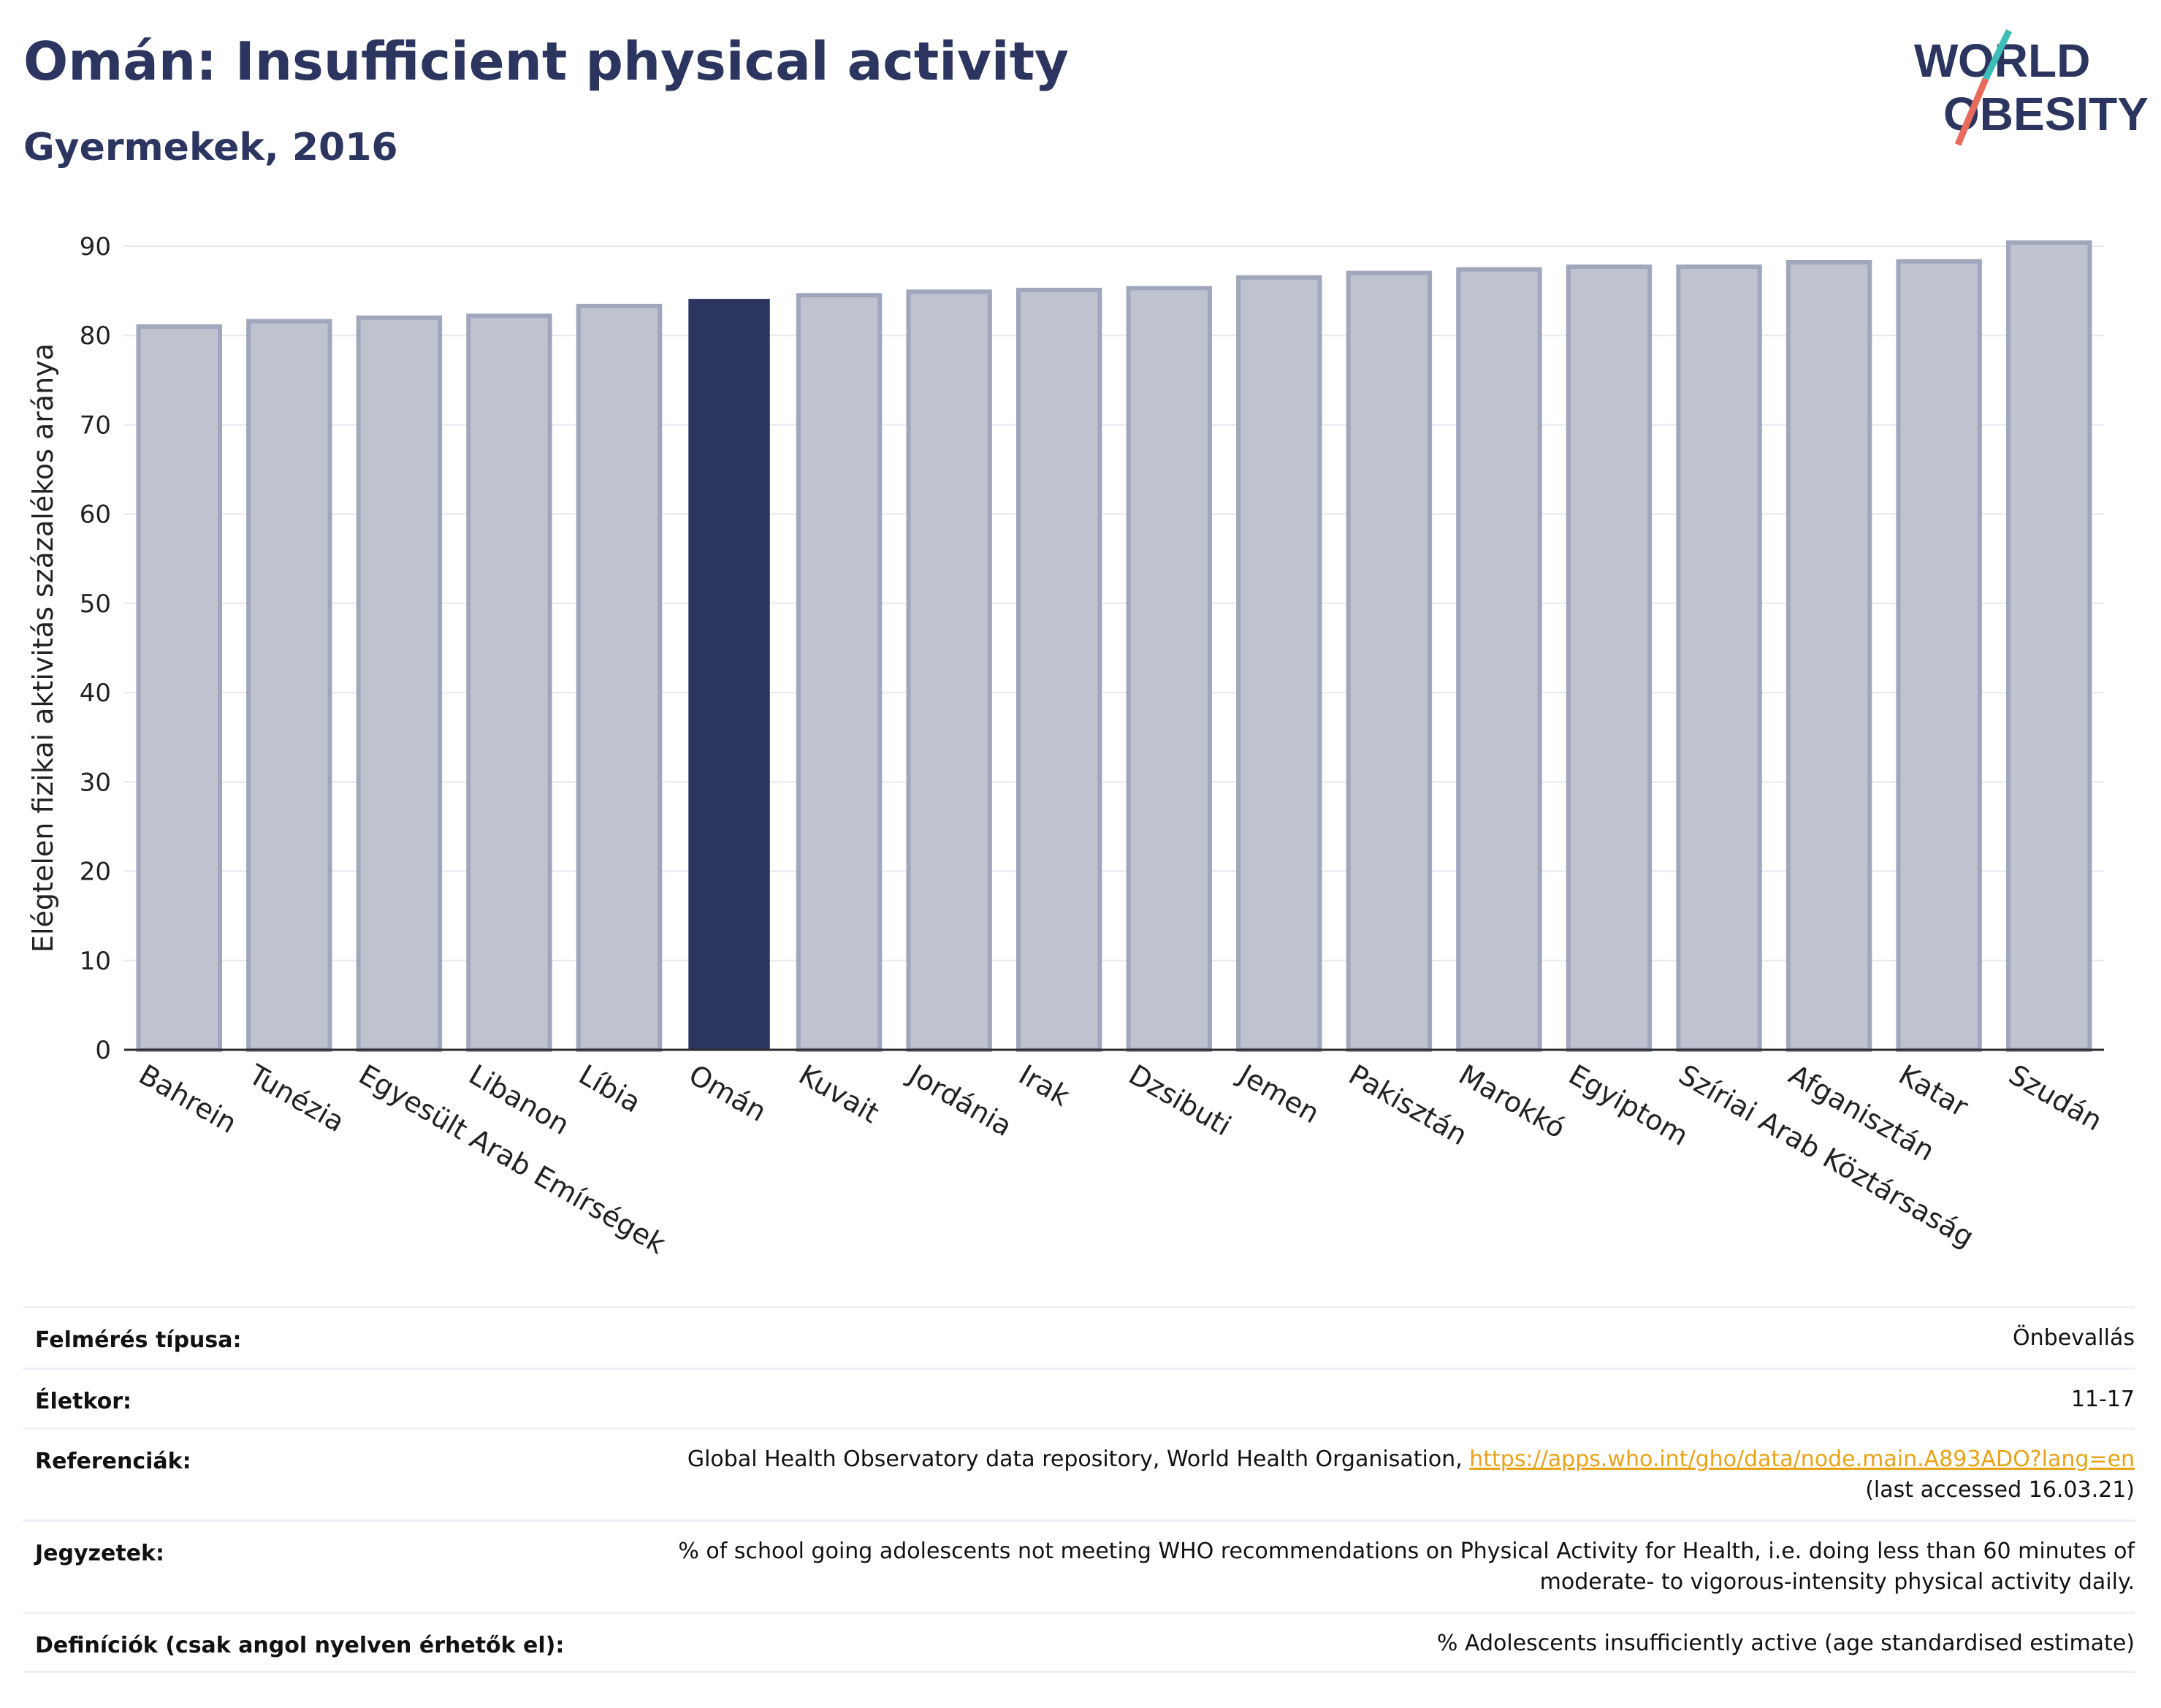 Image resolution: width=2161 pixels, height=1708 pixels. What do you see at coordinates (2102, 1399) in the screenshot?
I see `meta-value-age: 11-17` at bounding box center [2102, 1399].